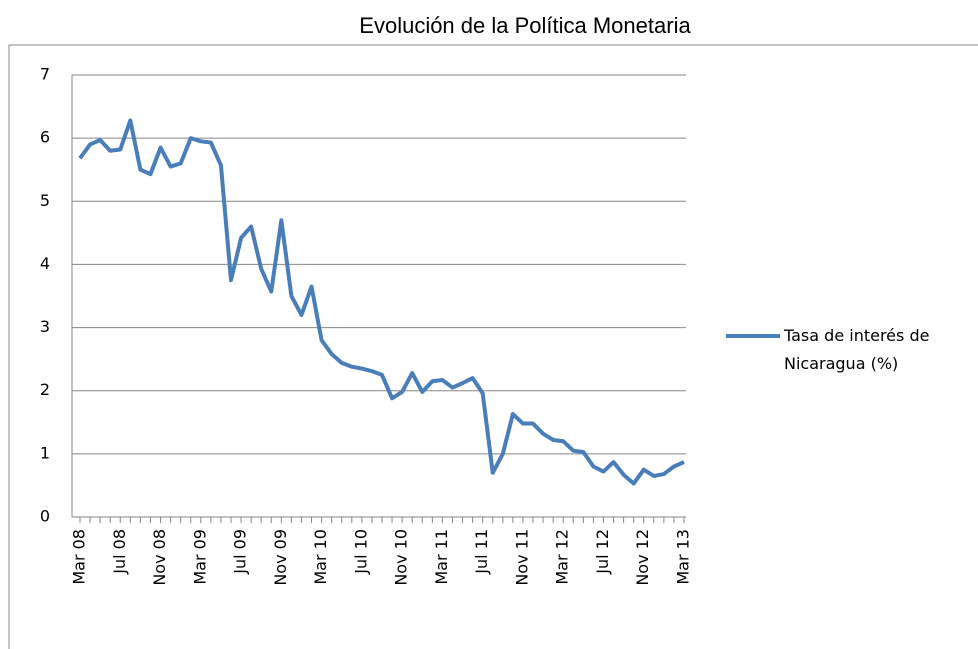  I want to click on y-tick-label: 7, so click(45, 74).